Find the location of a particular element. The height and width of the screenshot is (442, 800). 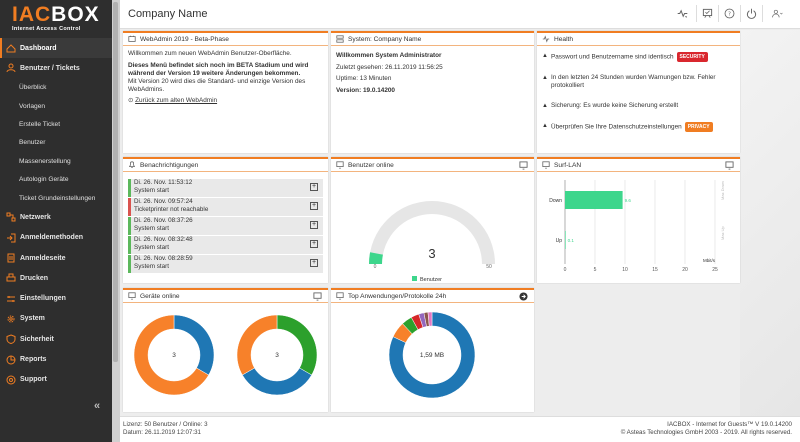

legend-label: Benutzer is located at coordinates (431, 279).